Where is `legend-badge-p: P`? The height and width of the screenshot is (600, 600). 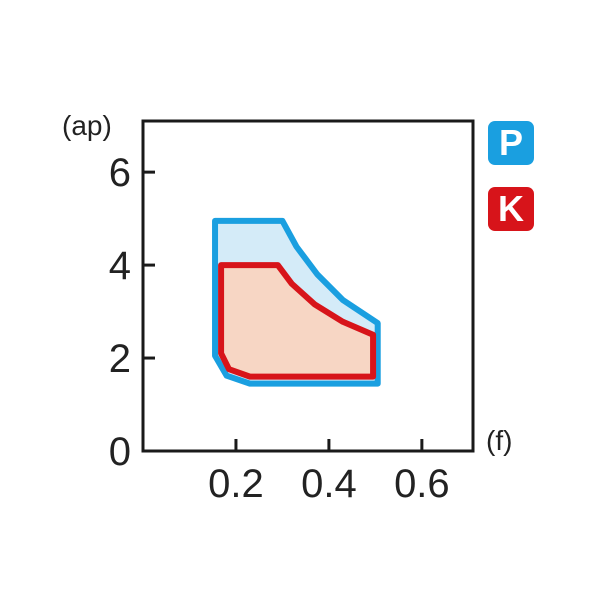 legend-badge-p: P is located at coordinates (511, 143).